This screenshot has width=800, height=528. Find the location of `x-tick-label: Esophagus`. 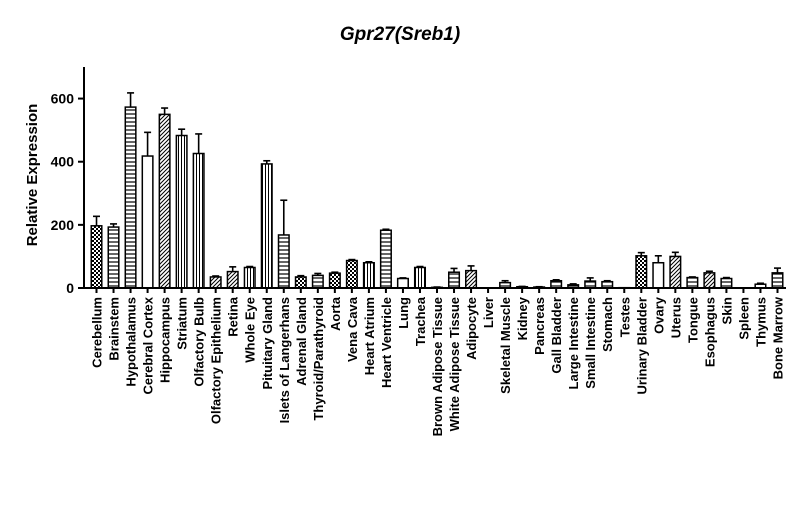

x-tick-label: Esophagus is located at coordinates (709, 332).